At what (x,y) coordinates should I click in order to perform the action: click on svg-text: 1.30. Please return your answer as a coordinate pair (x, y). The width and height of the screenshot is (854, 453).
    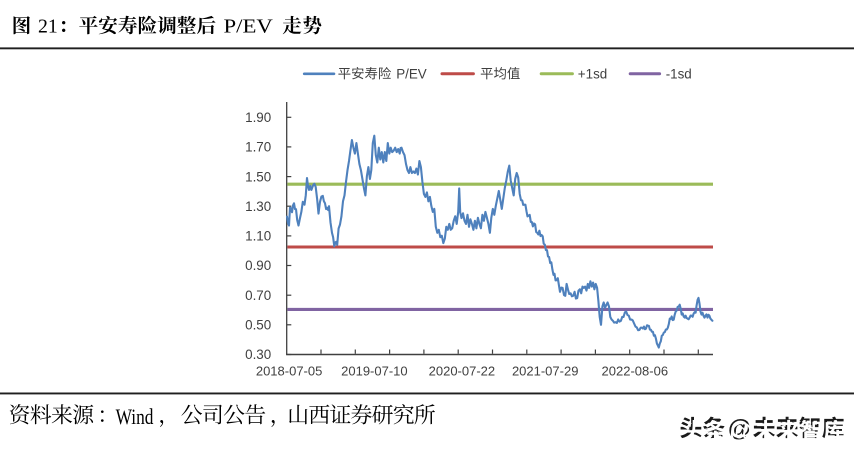
    Looking at the image, I should click on (258, 206).